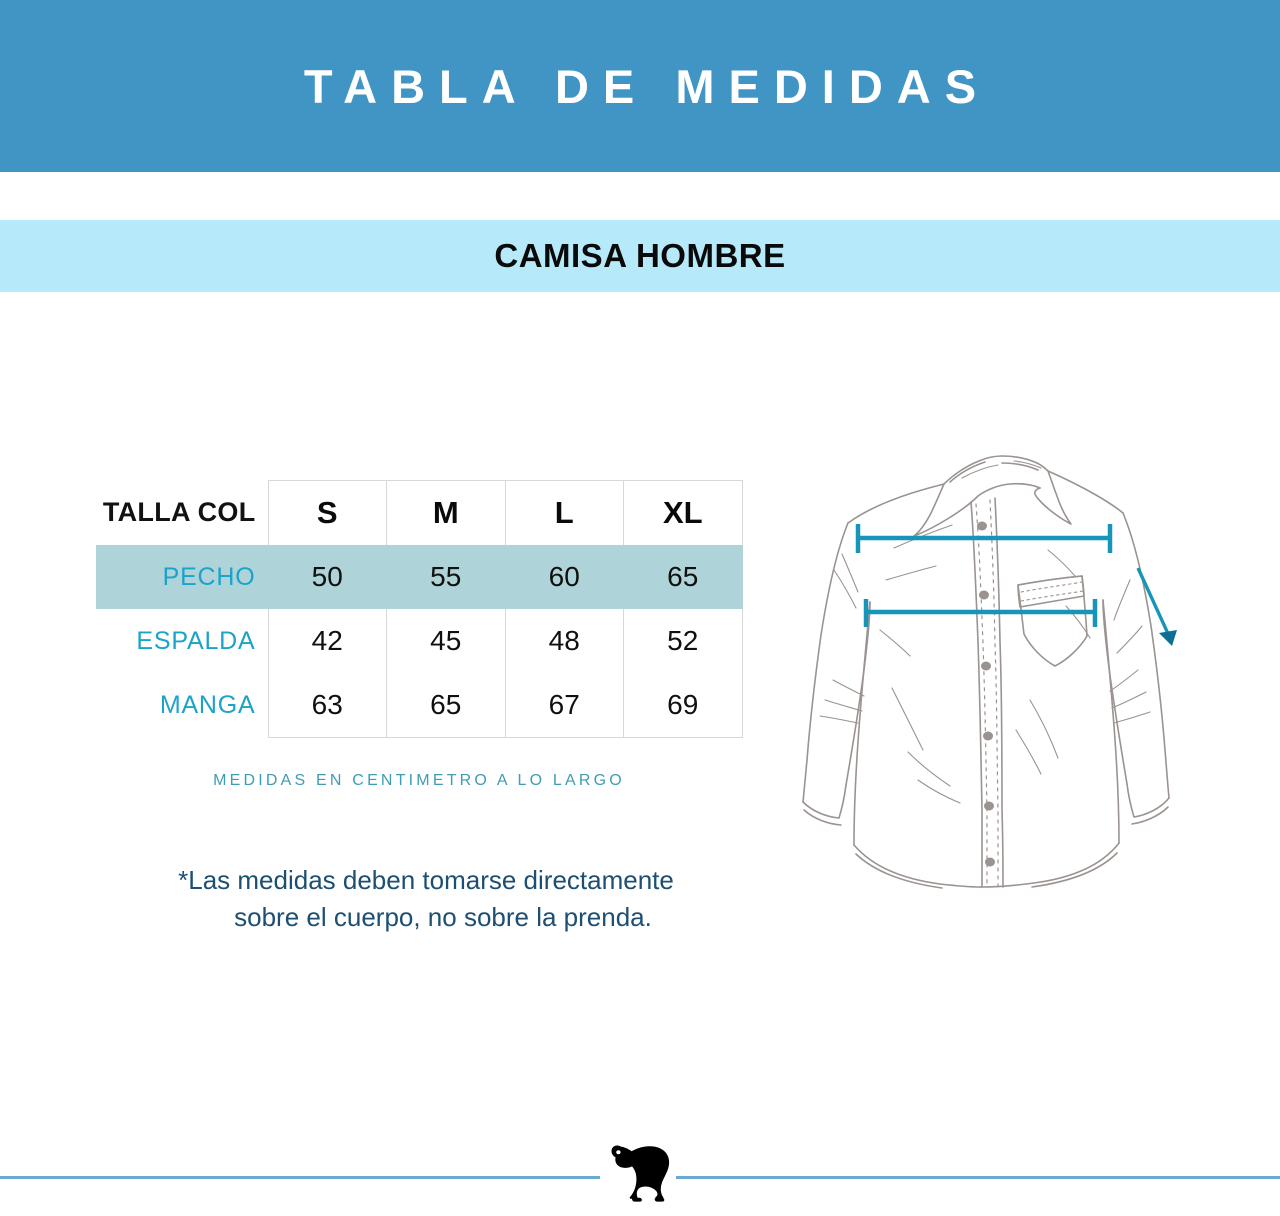  I want to click on row-label-manga: MANGA, so click(207, 704).